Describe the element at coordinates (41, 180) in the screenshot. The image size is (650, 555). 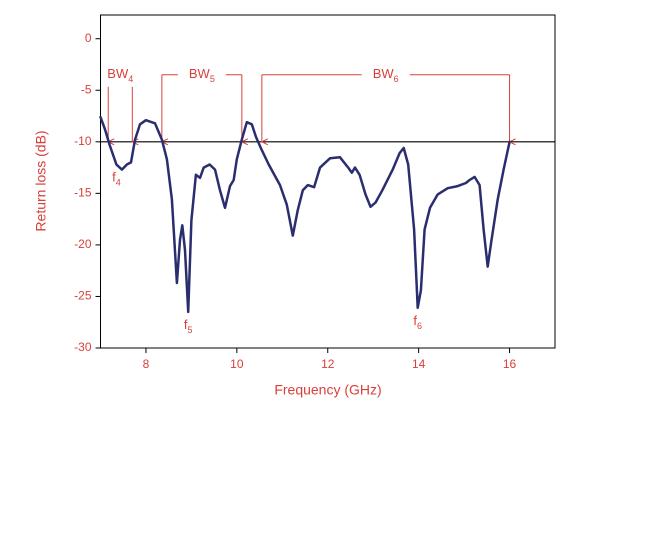
I see `y-axis-title: Return loss (dB)` at that location.